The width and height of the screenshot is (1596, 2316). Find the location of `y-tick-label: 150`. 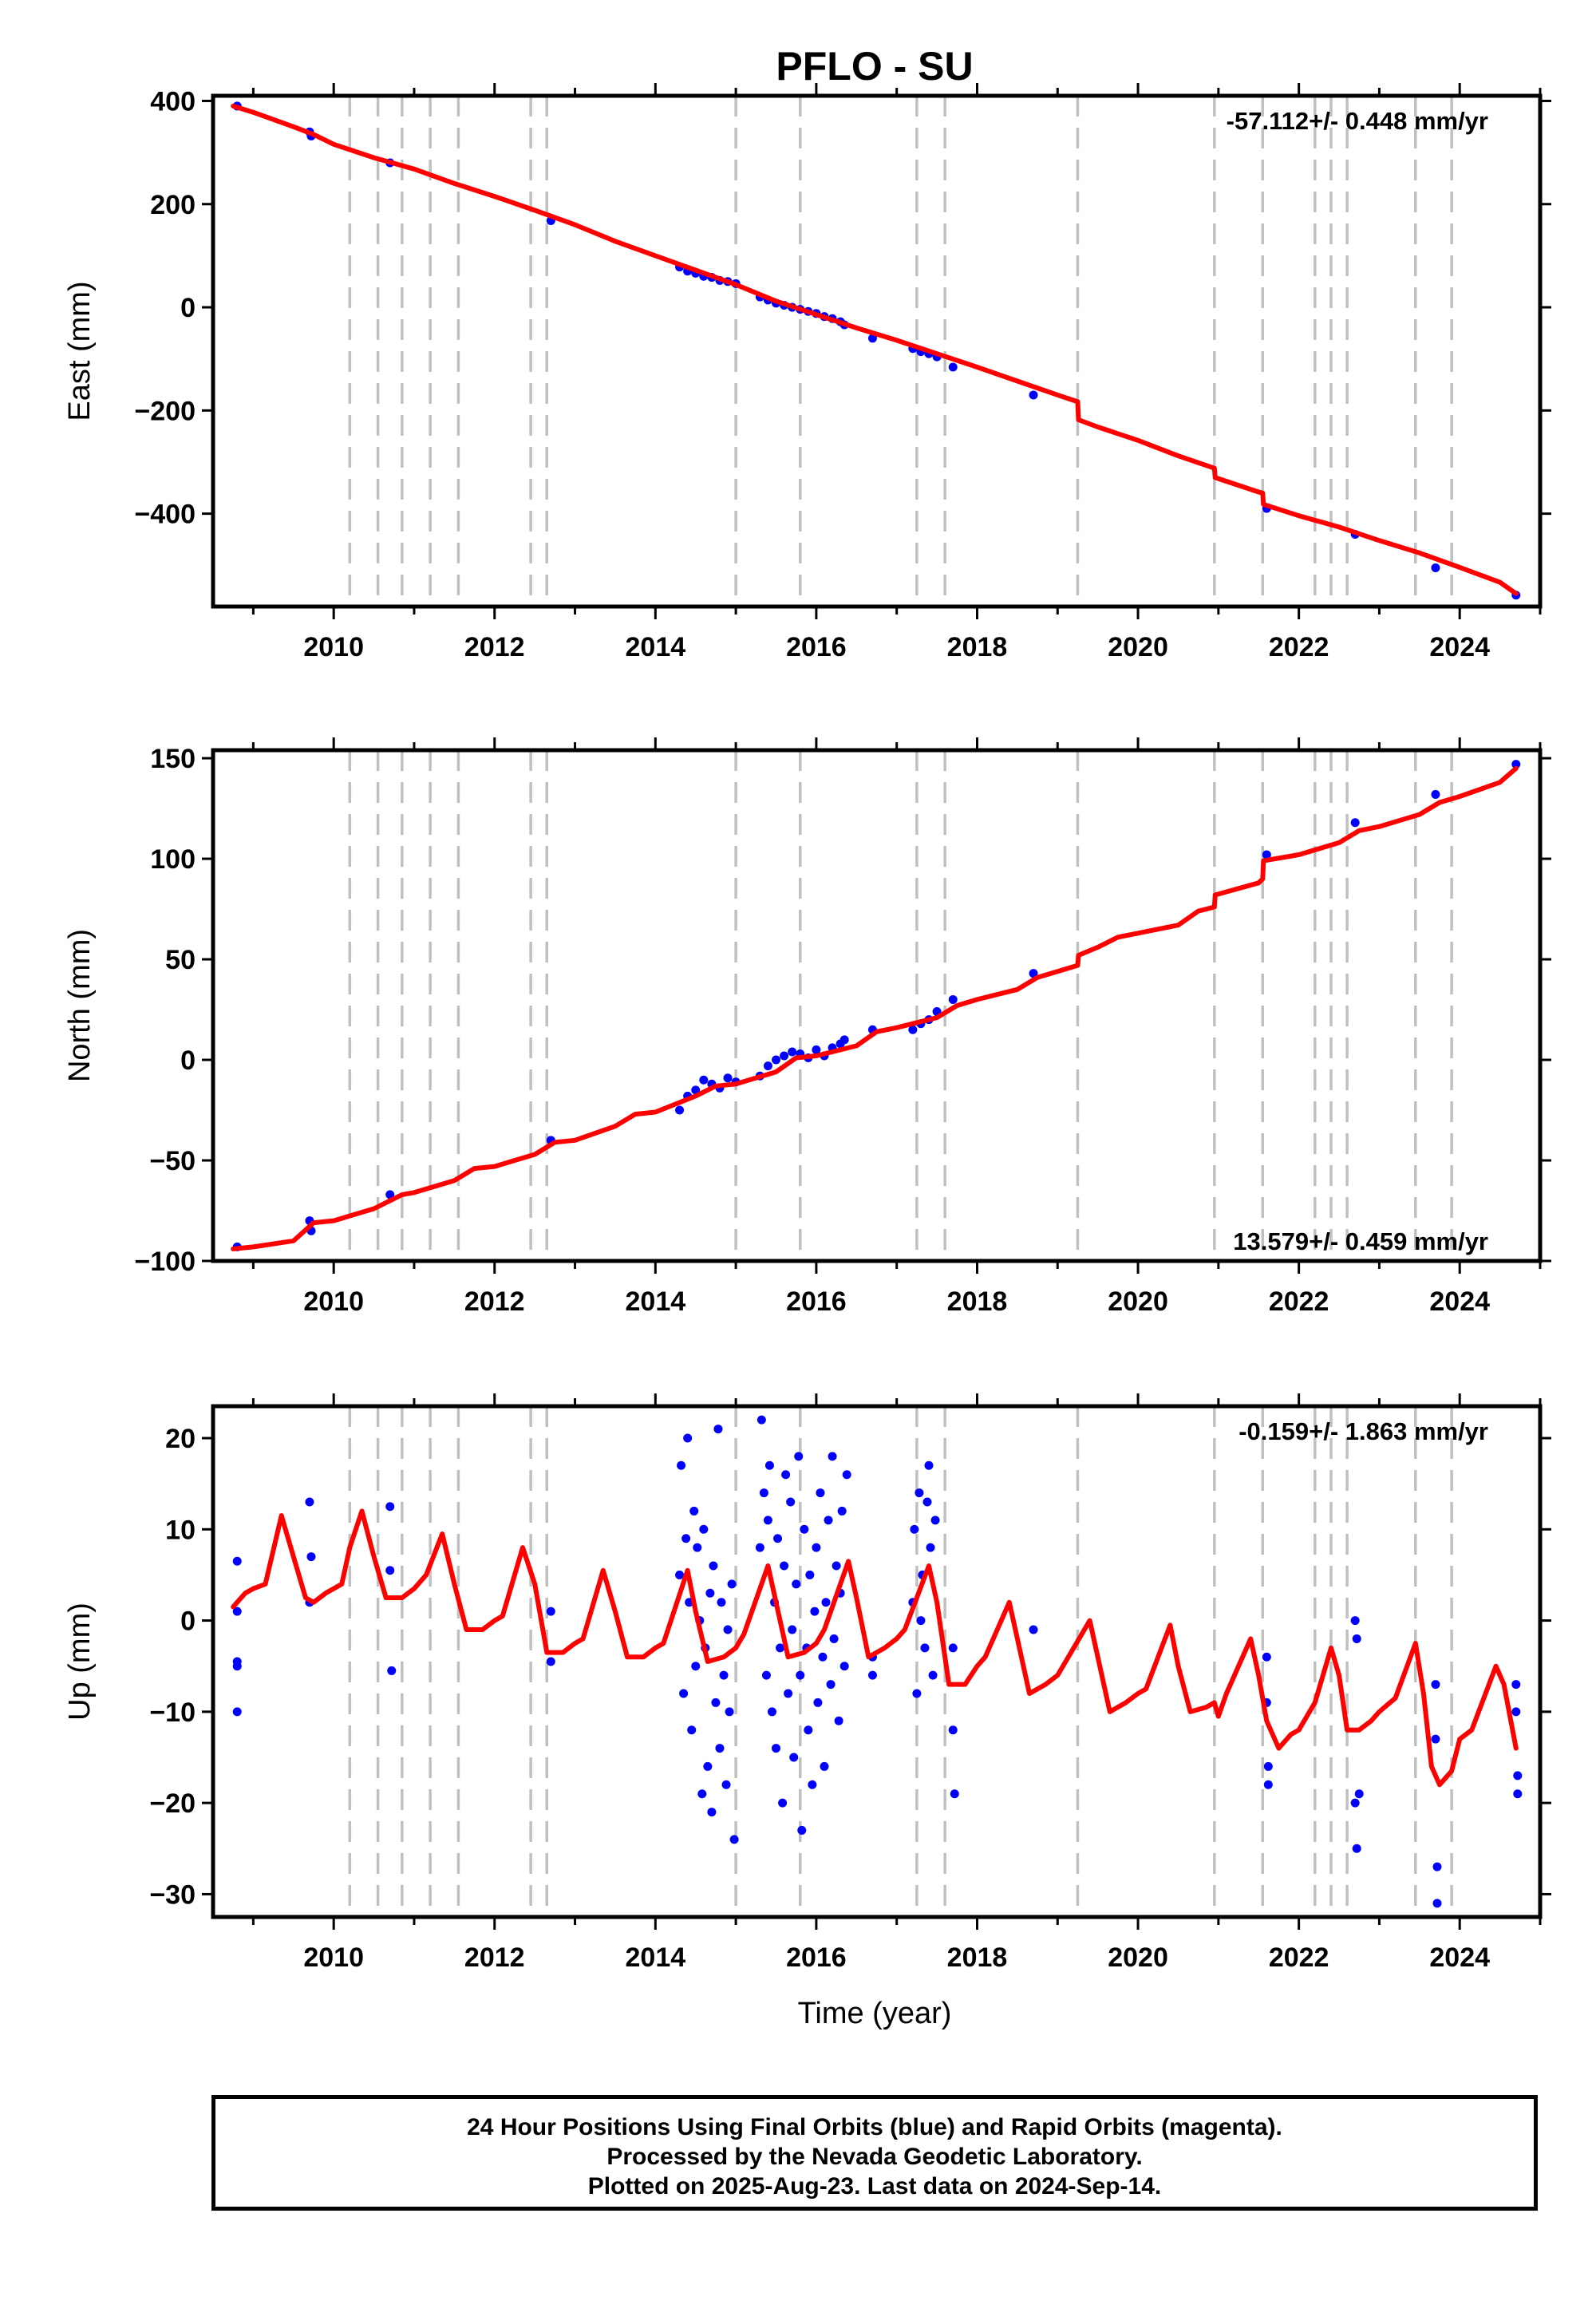

y-tick-label: 150 is located at coordinates (173, 759).